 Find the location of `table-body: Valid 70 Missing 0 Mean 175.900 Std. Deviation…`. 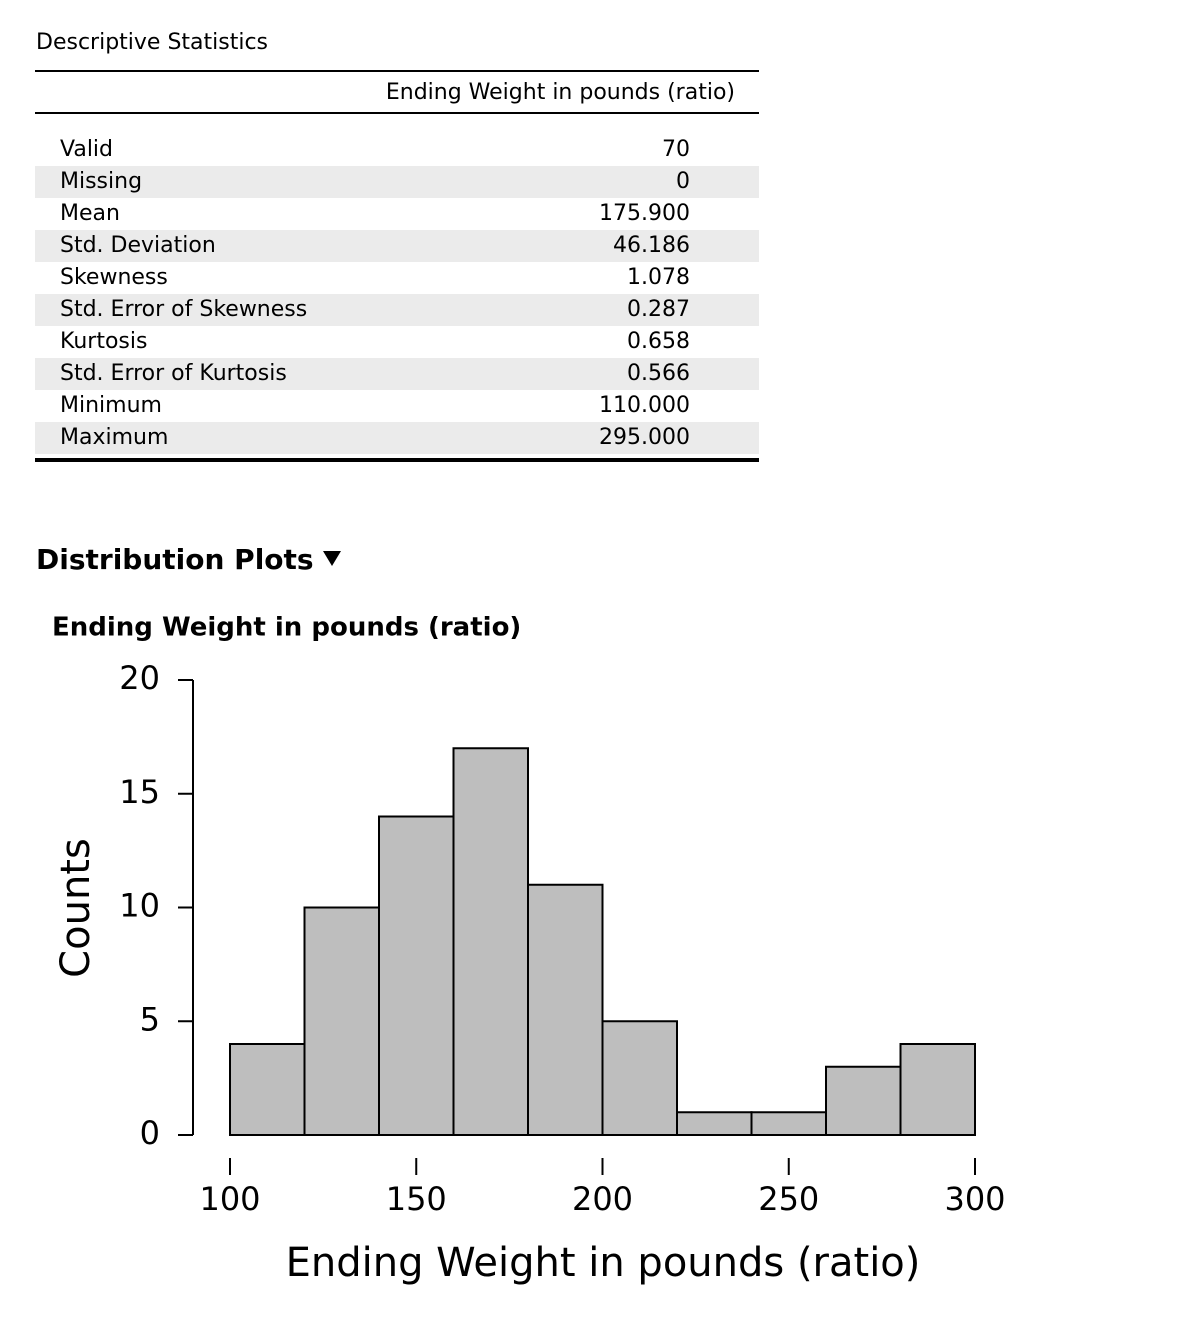

table-body: Valid 70 Missing 0 Mean 175.900 Std. Deviation… is located at coordinates (397, 295).